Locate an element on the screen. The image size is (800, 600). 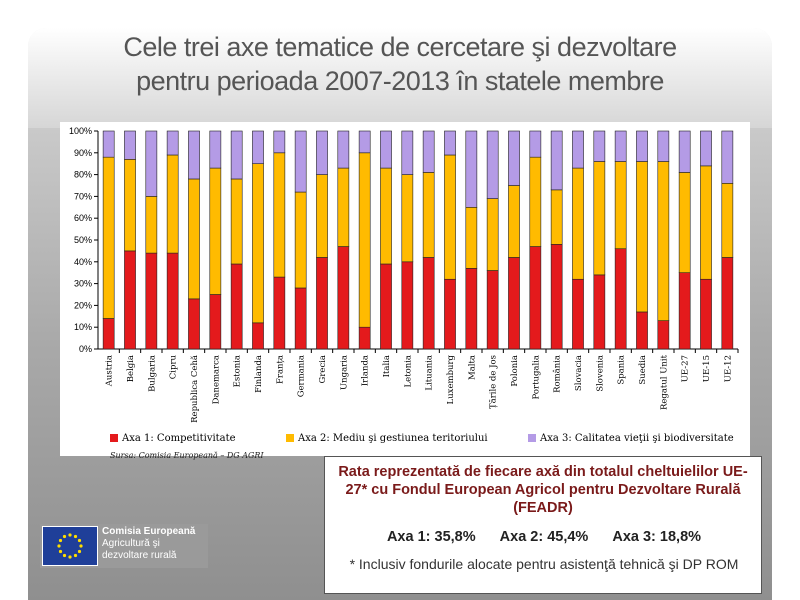
y-tick-label: 0% is located at coordinates (85, 349).